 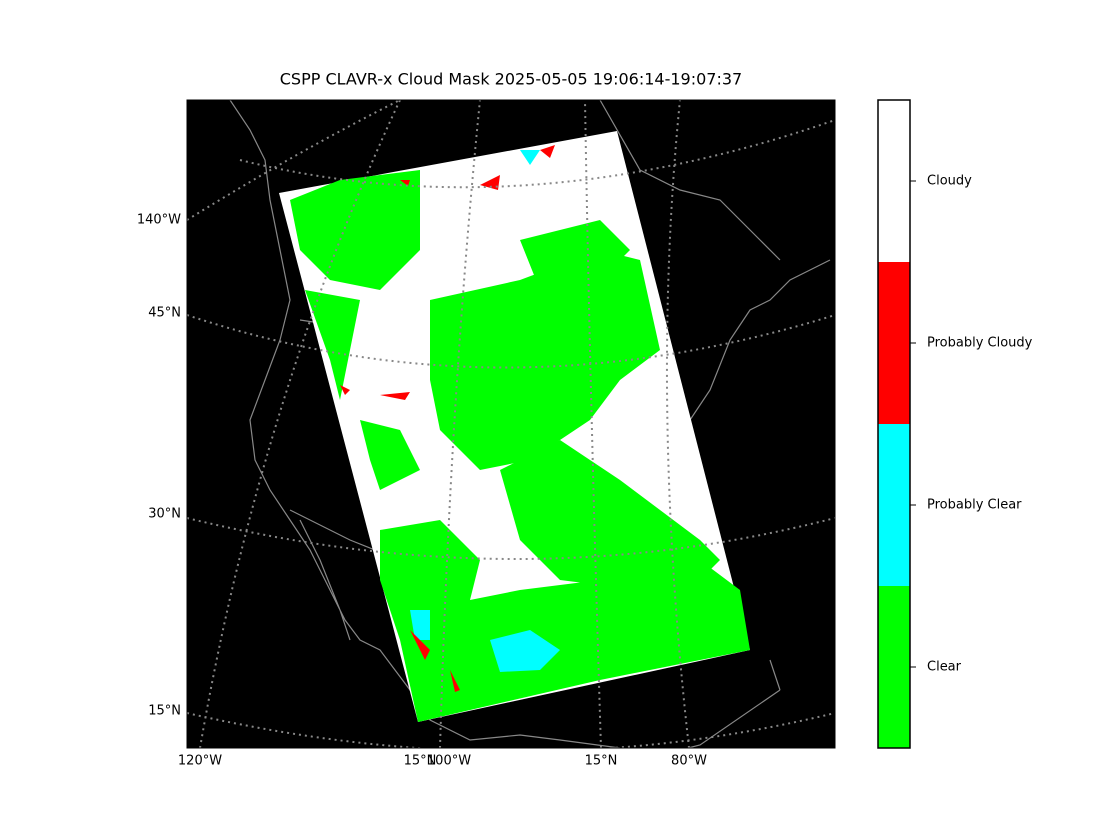 I want to click on colorbar-frame, so click(x=894, y=424).